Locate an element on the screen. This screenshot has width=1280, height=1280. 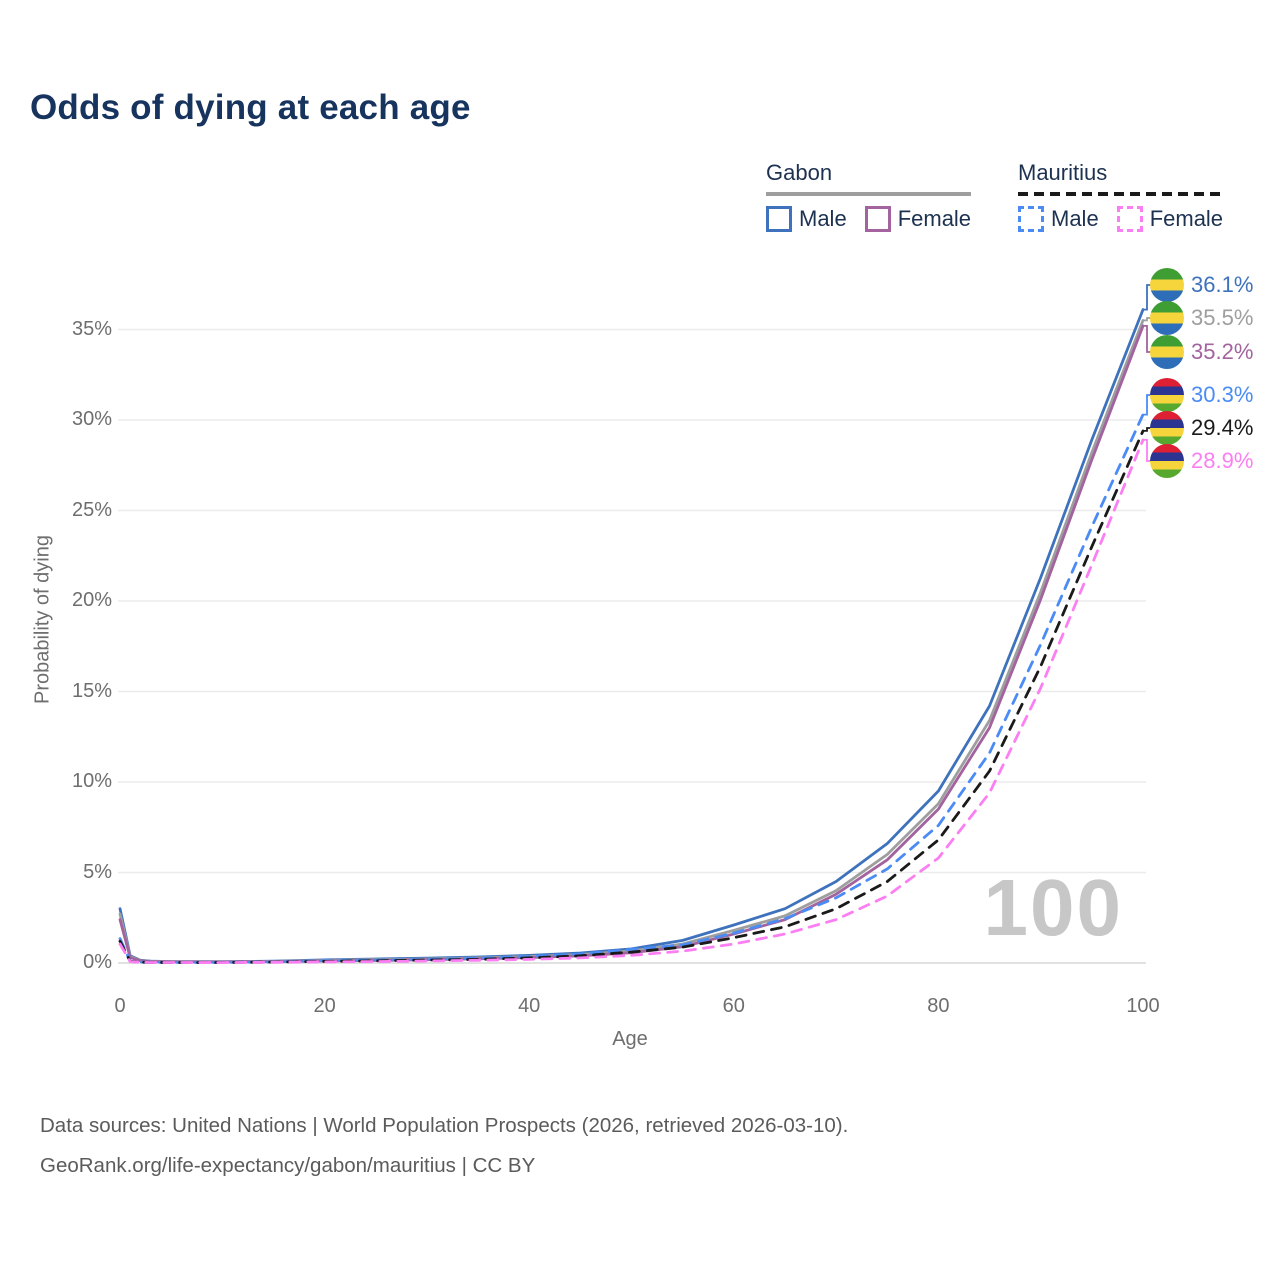
gabon-male-checkbox-icon is located at coordinates (779, 219).